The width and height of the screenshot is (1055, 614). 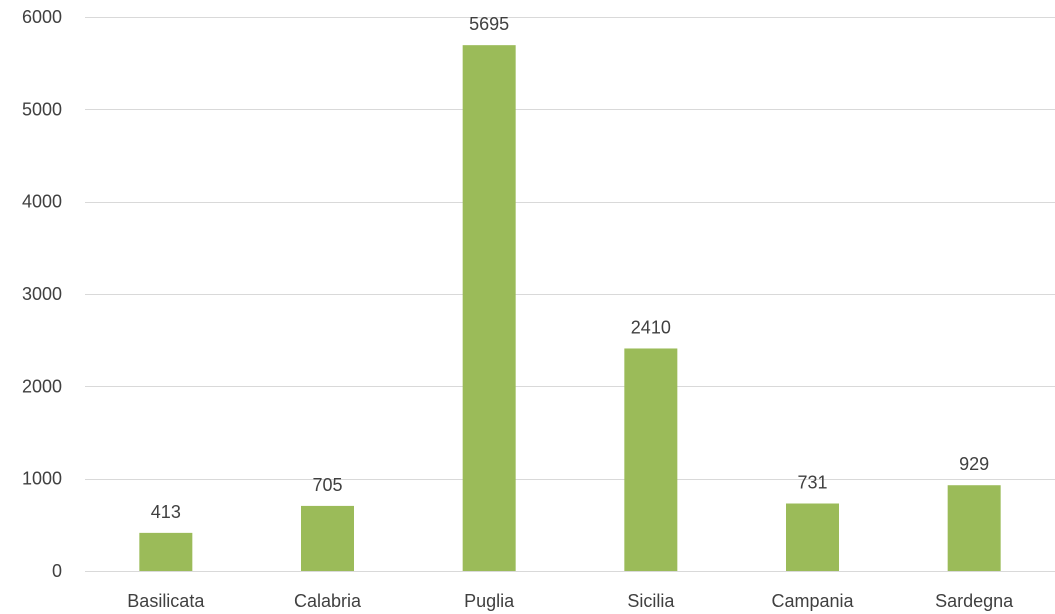 I want to click on data-label: 413, so click(x=166, y=512).